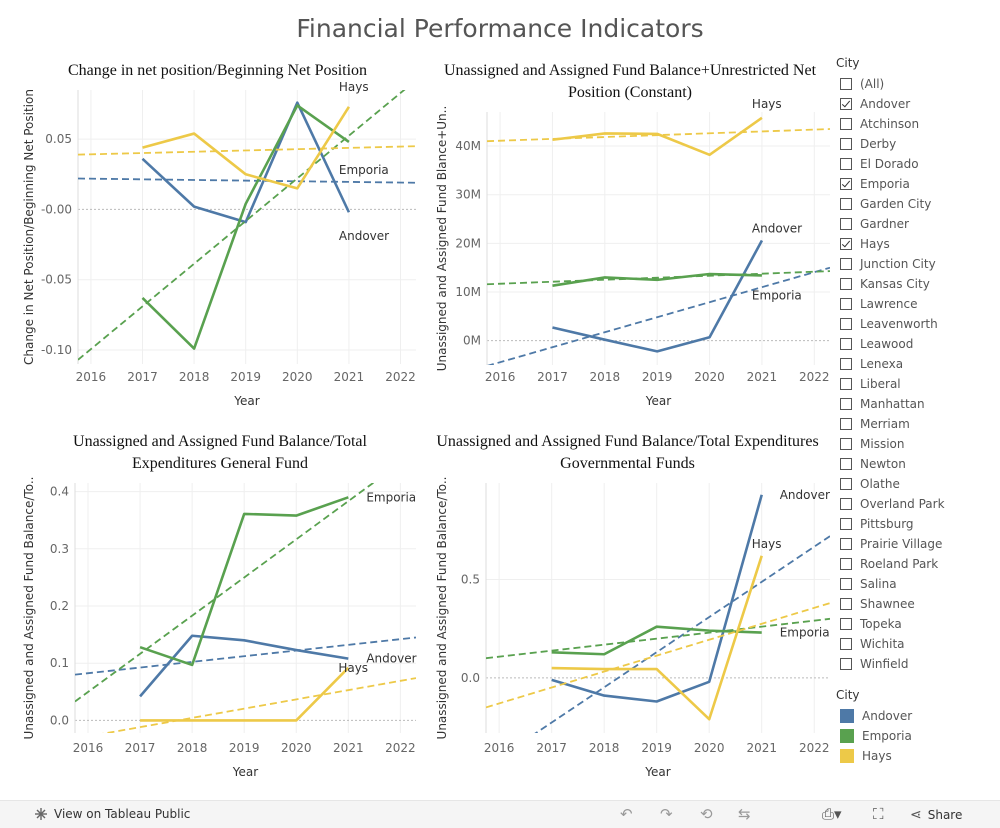 Image resolution: width=1000 pixels, height=828 pixels. Describe the element at coordinates (916, 404) in the screenshot. I see `filter-item: Manhattan` at that location.